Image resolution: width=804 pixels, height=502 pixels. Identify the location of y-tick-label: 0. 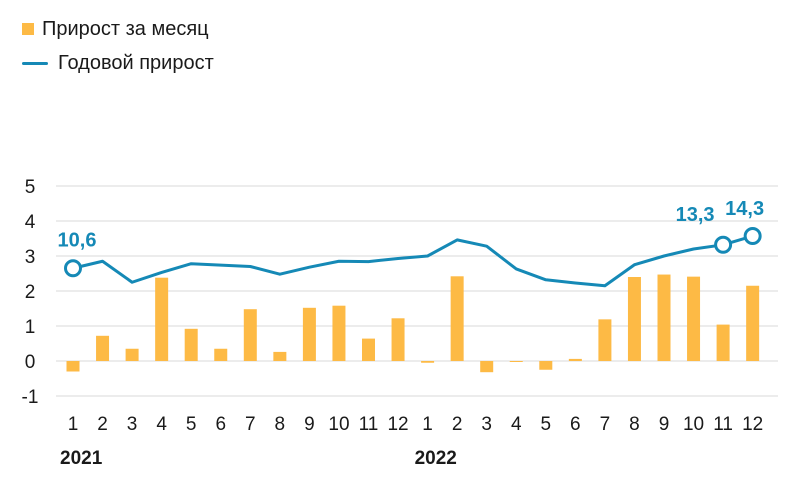
(30, 362).